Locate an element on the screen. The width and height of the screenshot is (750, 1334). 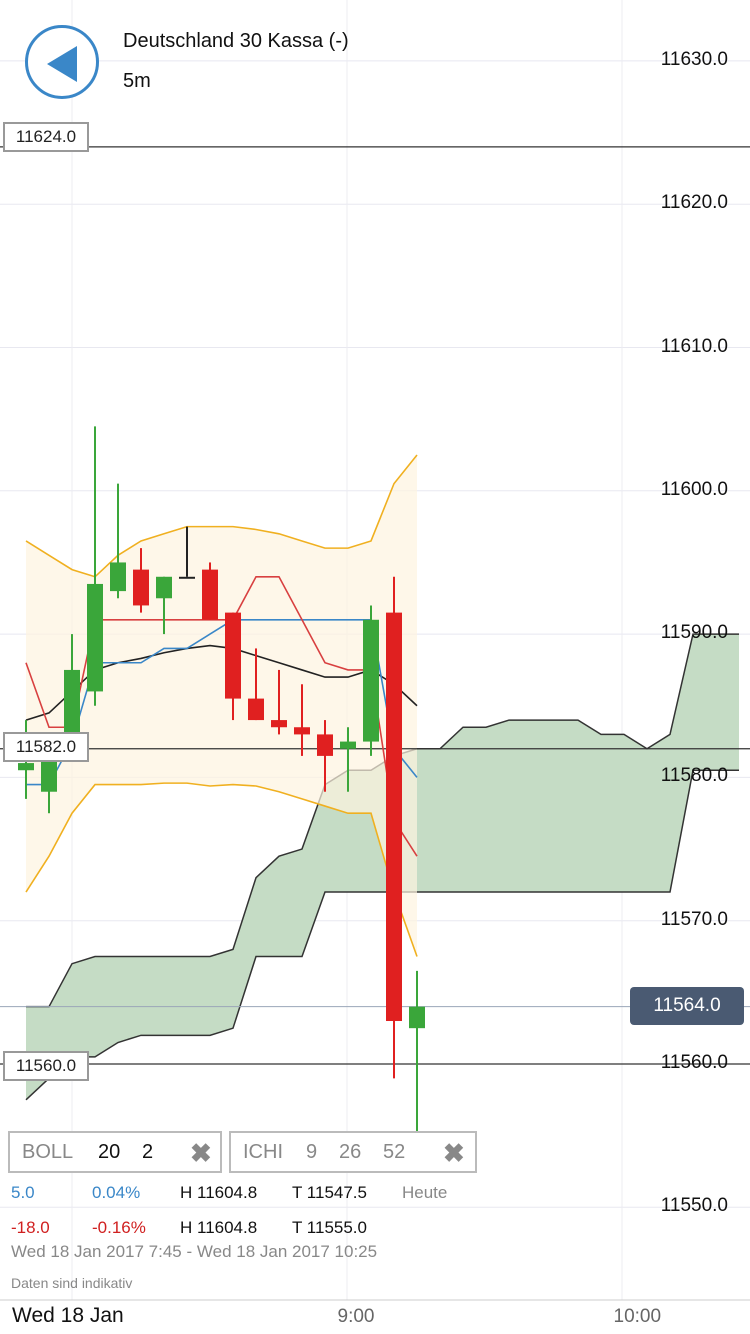
stat-low-1: T 11547.5 is located at coordinates (329, 1192).